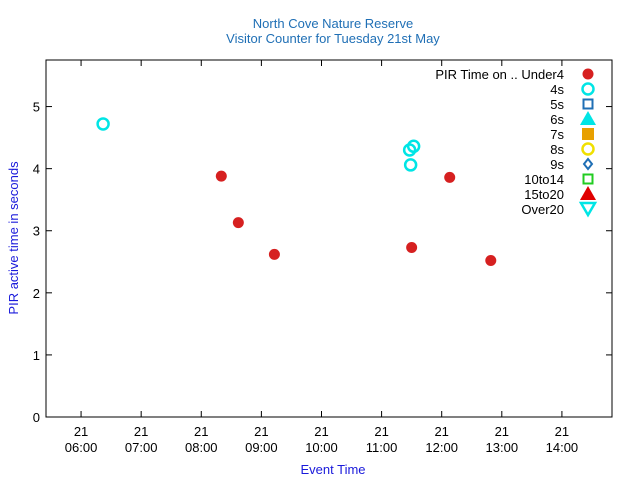 The height and width of the screenshot is (480, 640). Describe the element at coordinates (36, 169) in the screenshot. I see `y-tick-label: 4` at that location.